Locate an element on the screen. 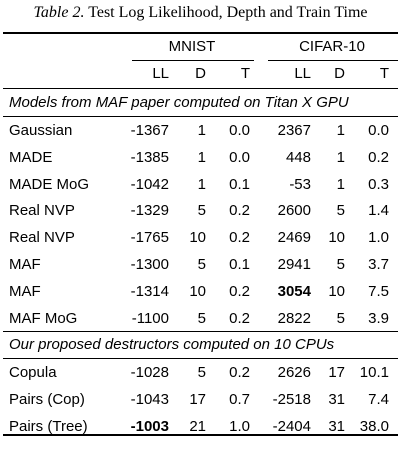 The width and height of the screenshot is (401, 449). table-cell: 10.1 is located at coordinates (374, 373).